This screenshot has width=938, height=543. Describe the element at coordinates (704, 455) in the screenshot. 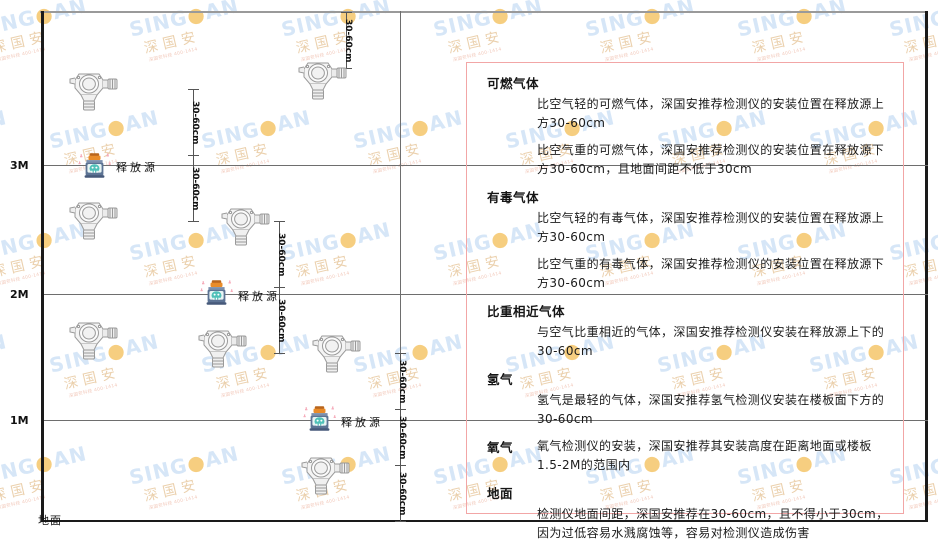

I see `panel-paragraph: 氧气检测仪的安装，深国安推荐其安装高度在距离地面或楼板1.5-2M的范围内` at that location.